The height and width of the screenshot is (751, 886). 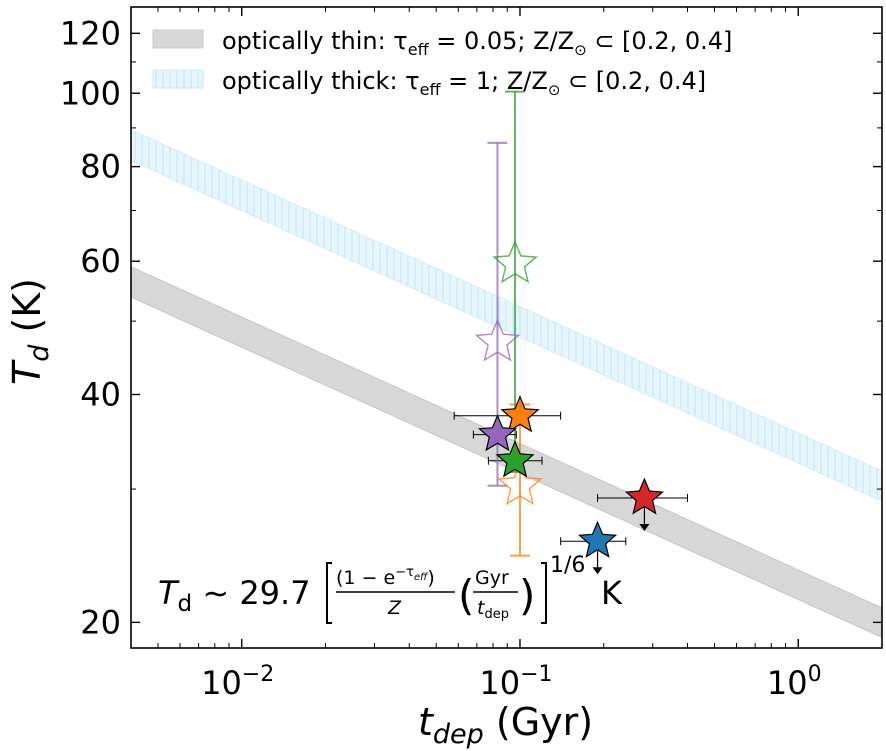 What do you see at coordinates (520, 483) in the screenshot?
I see `orange-hollow-star` at bounding box center [520, 483].